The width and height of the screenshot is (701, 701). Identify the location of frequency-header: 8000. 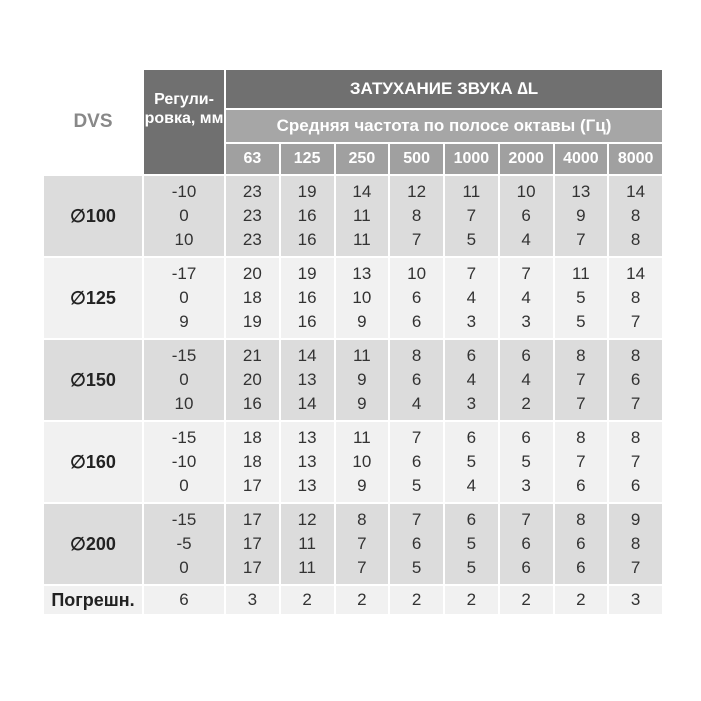
(635, 159).